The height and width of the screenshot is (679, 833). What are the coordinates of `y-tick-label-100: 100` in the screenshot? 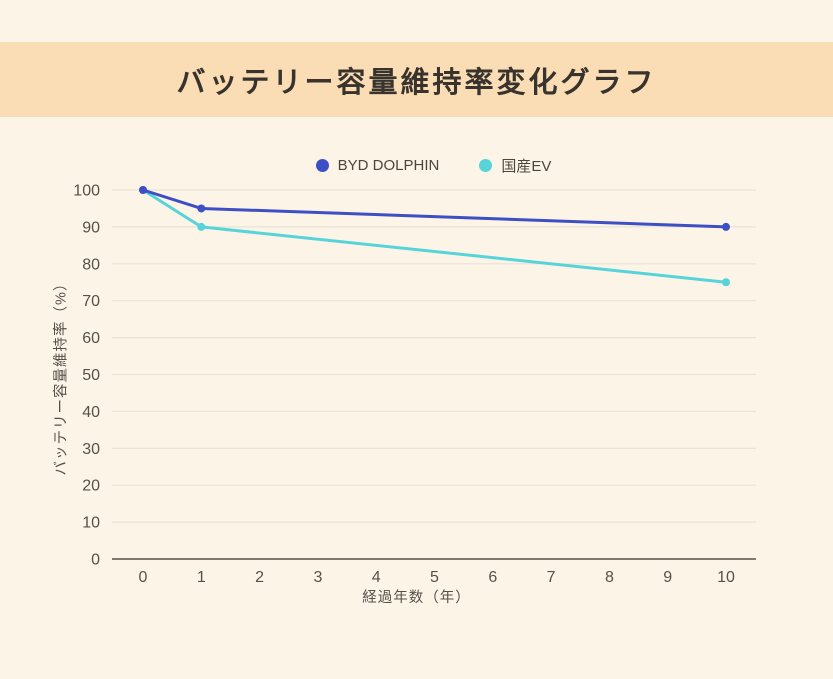 It's located at (86, 191).